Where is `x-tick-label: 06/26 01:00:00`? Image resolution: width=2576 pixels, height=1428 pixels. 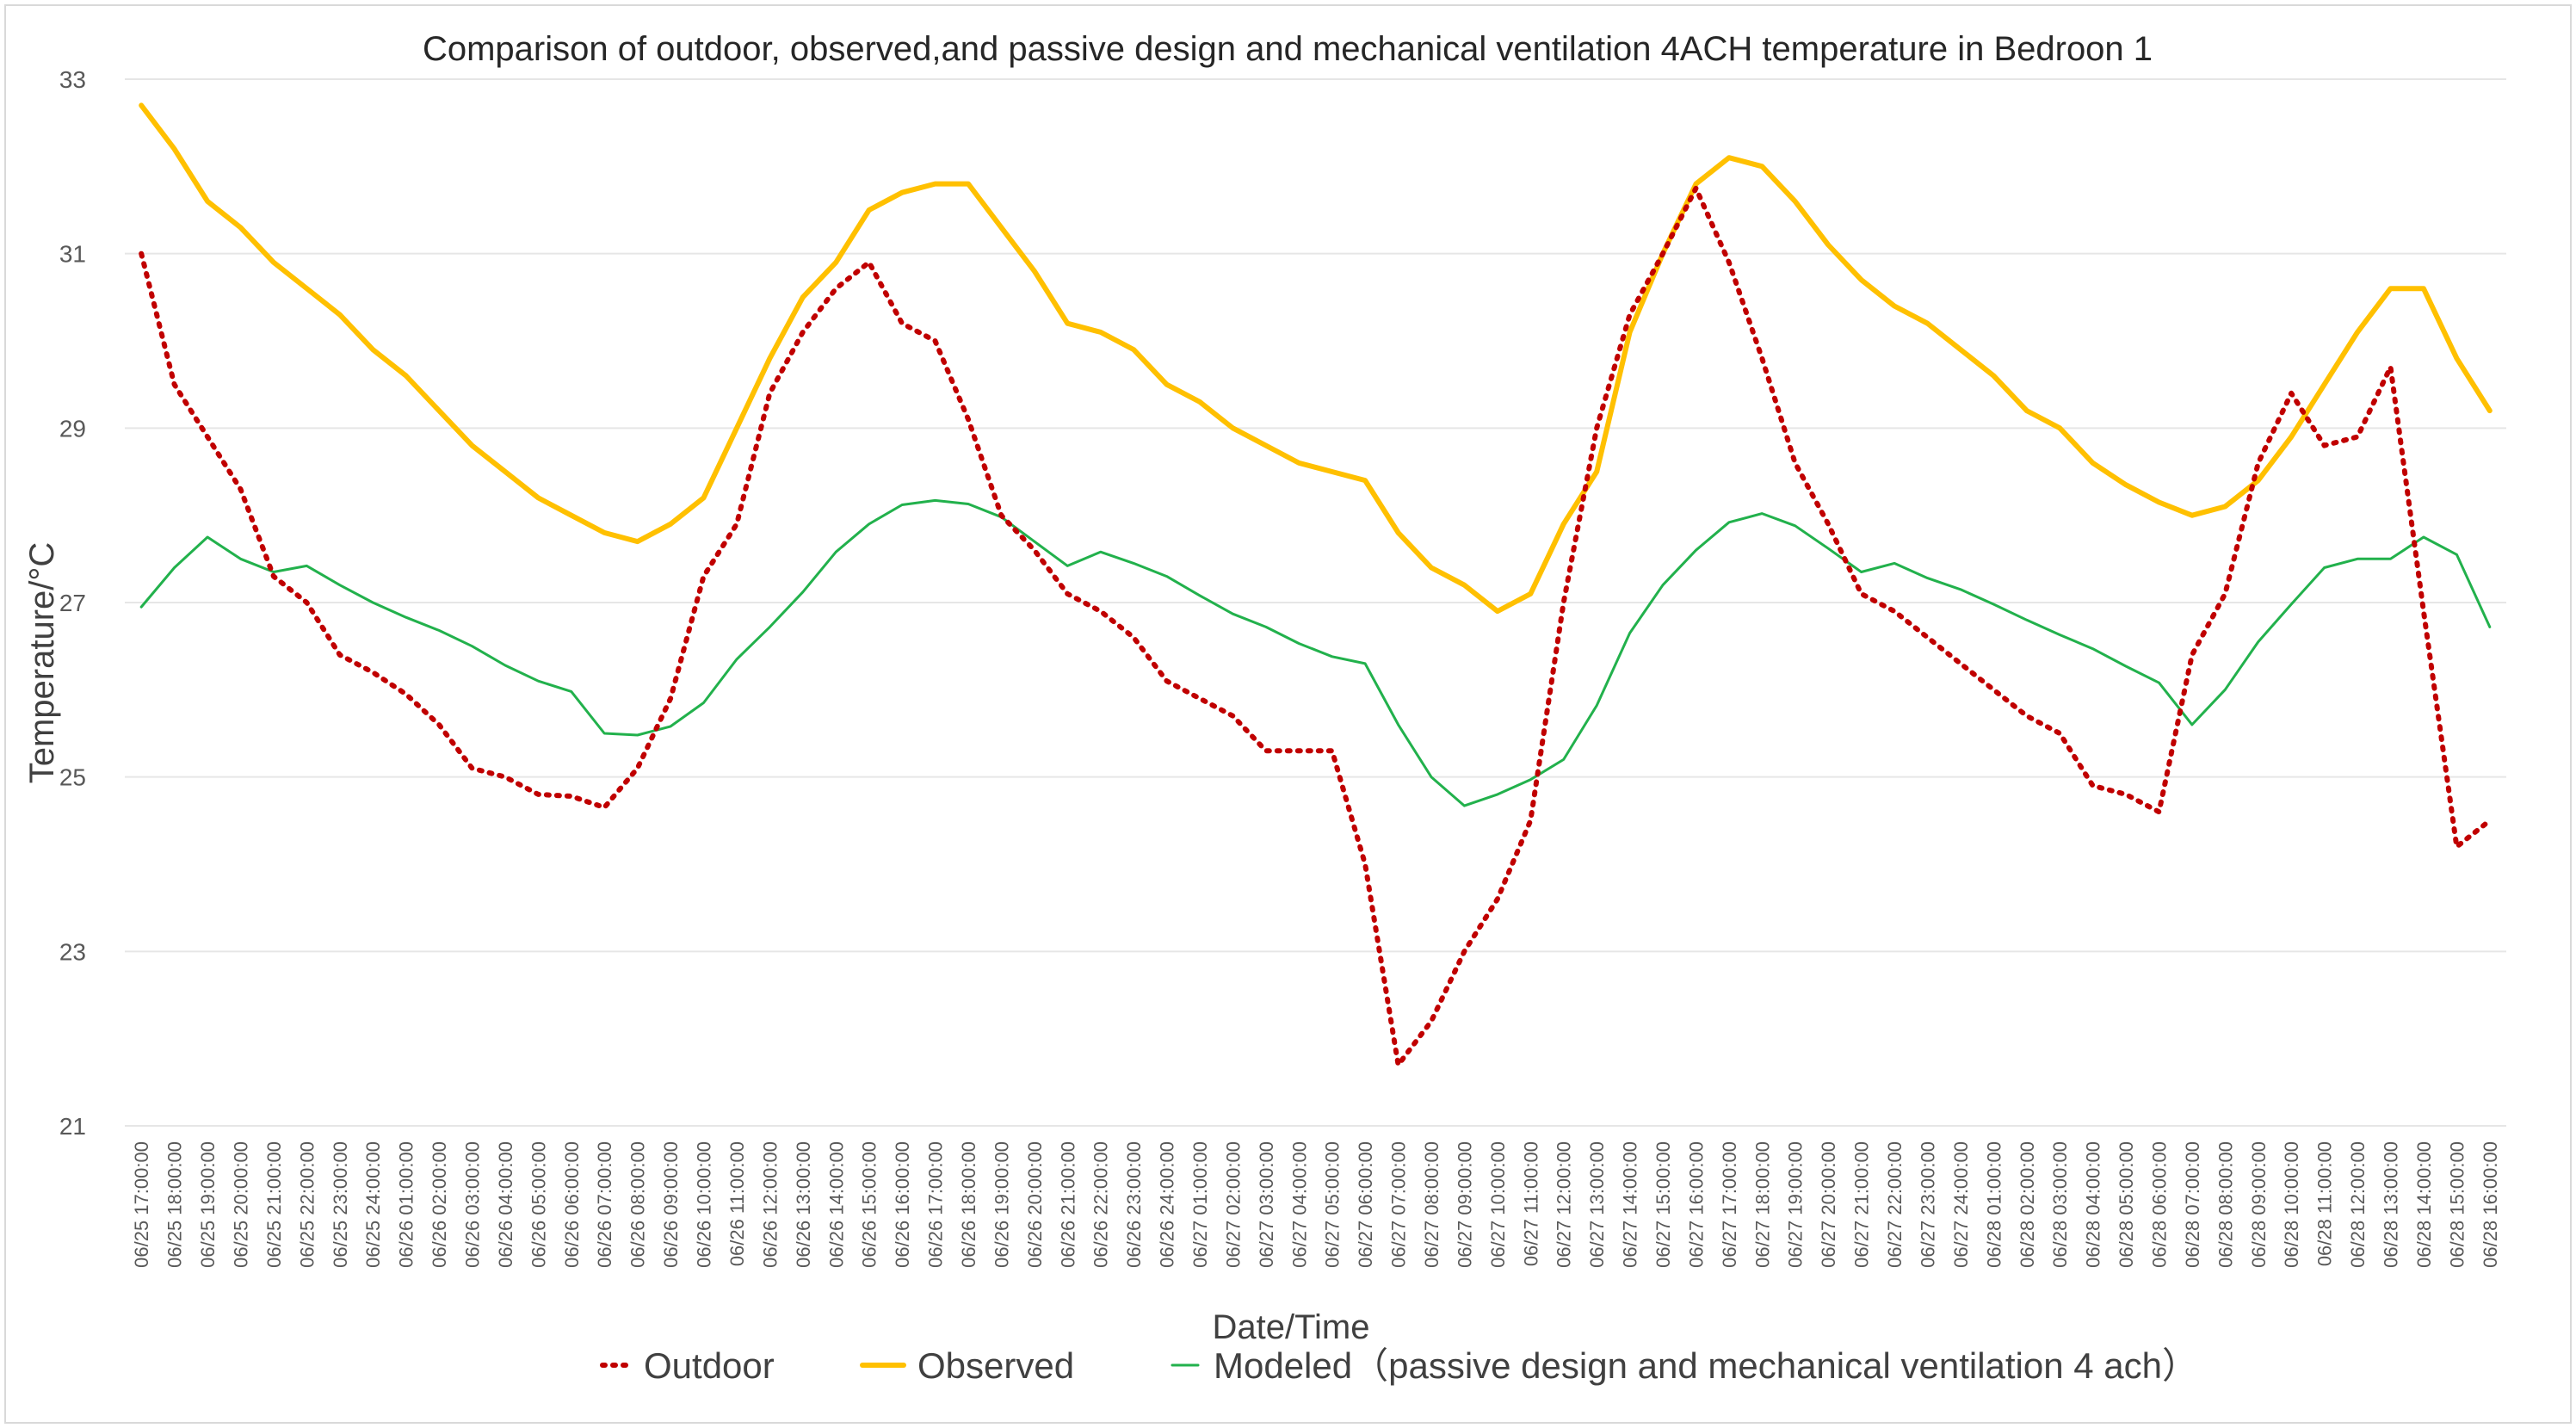 x-tick-label: 06/26 01:00:00 is located at coordinates (406, 1204).